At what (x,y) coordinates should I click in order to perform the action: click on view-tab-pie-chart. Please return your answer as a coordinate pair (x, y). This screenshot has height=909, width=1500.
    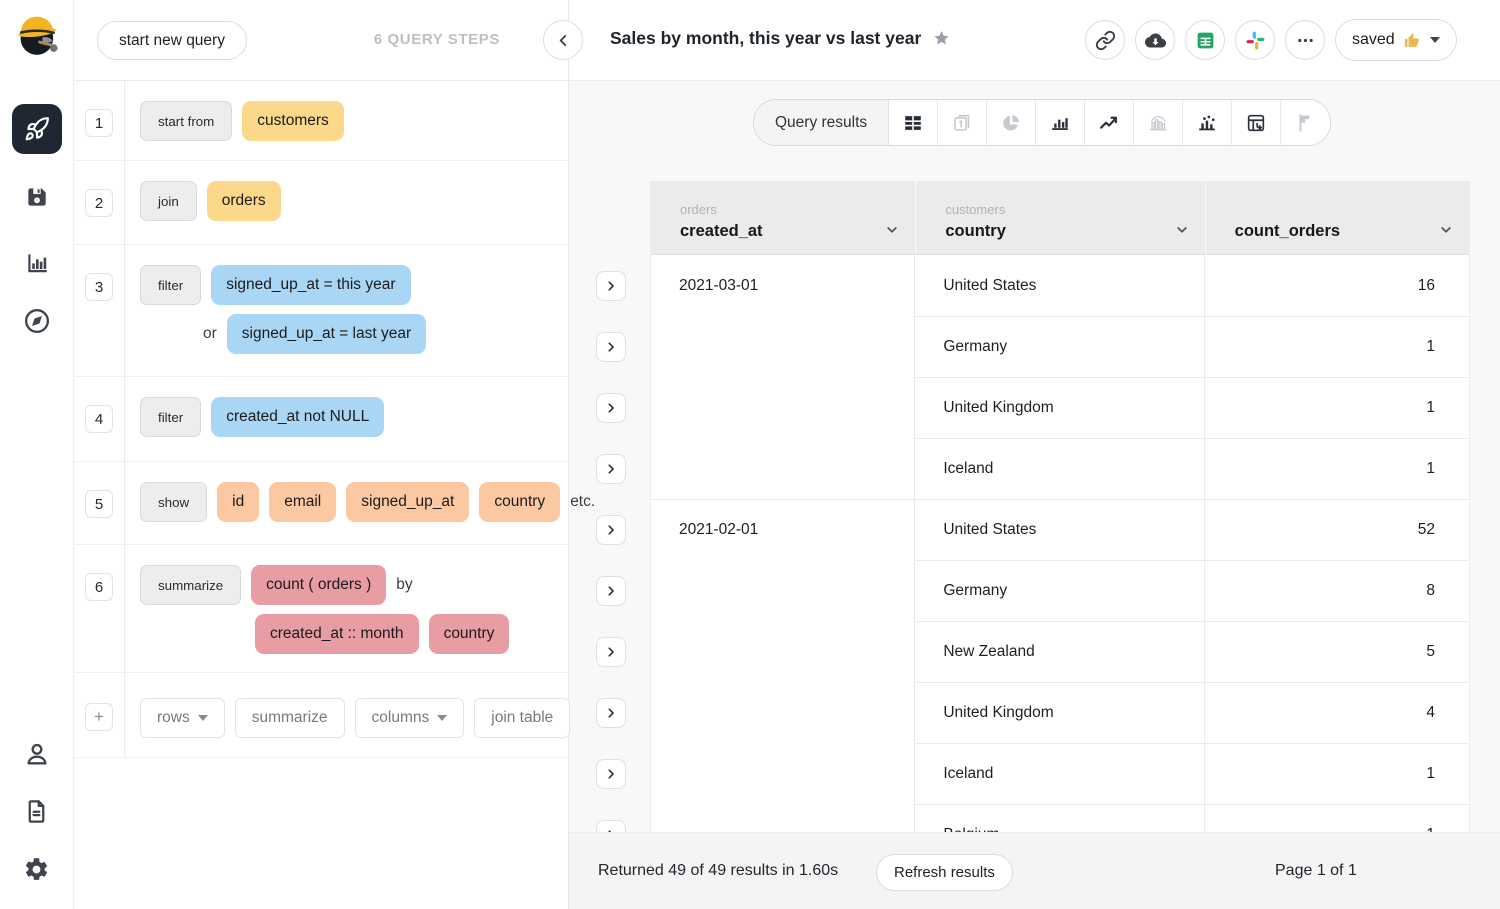
    Looking at the image, I should click on (1012, 122).